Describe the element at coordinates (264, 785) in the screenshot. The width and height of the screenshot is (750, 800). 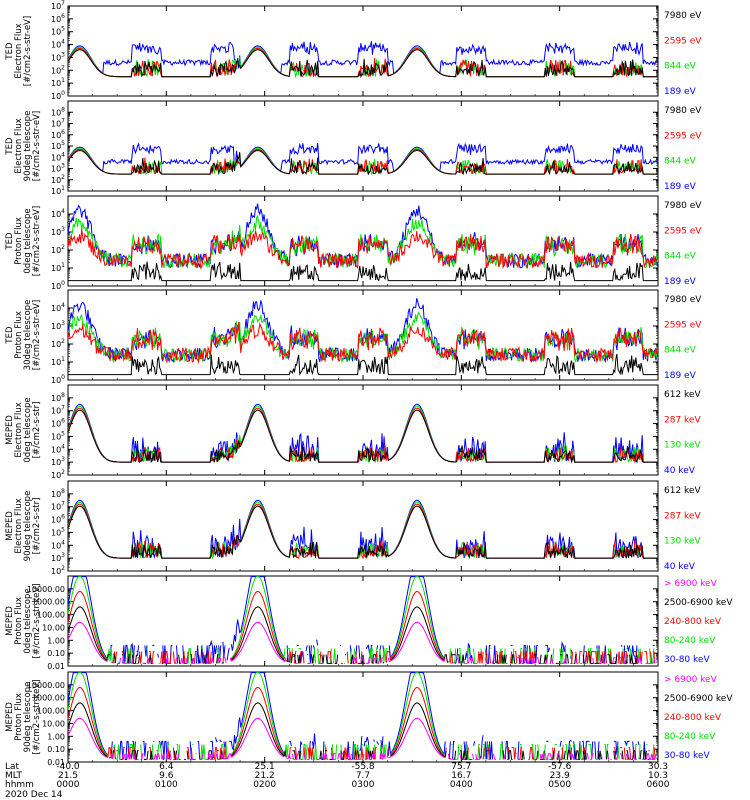
I see `hhmm-value: 0200` at that location.